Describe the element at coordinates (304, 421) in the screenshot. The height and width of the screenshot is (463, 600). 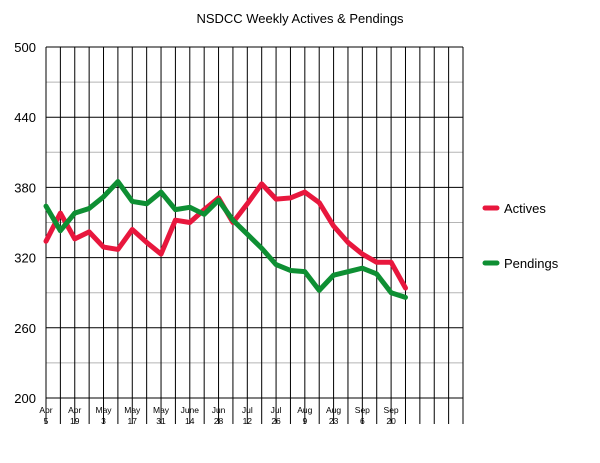
I see `x-tick-label: 9` at that location.